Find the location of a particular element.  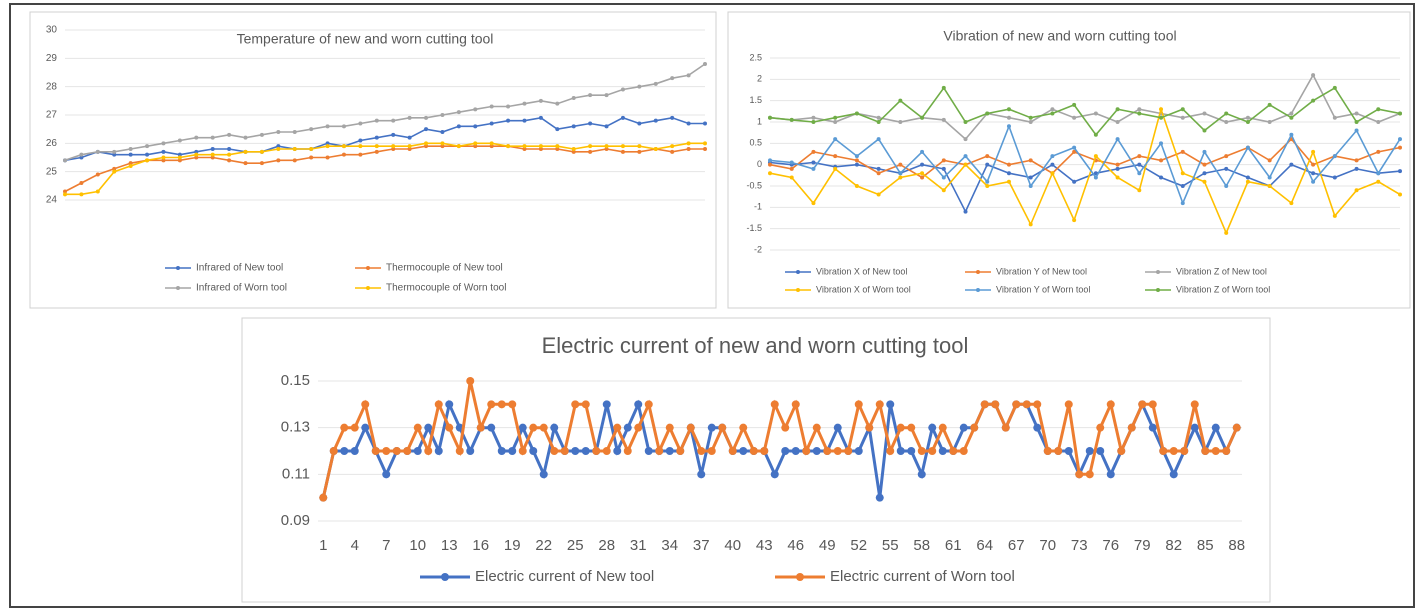

x-tick-label: 7 is located at coordinates (386, 545).